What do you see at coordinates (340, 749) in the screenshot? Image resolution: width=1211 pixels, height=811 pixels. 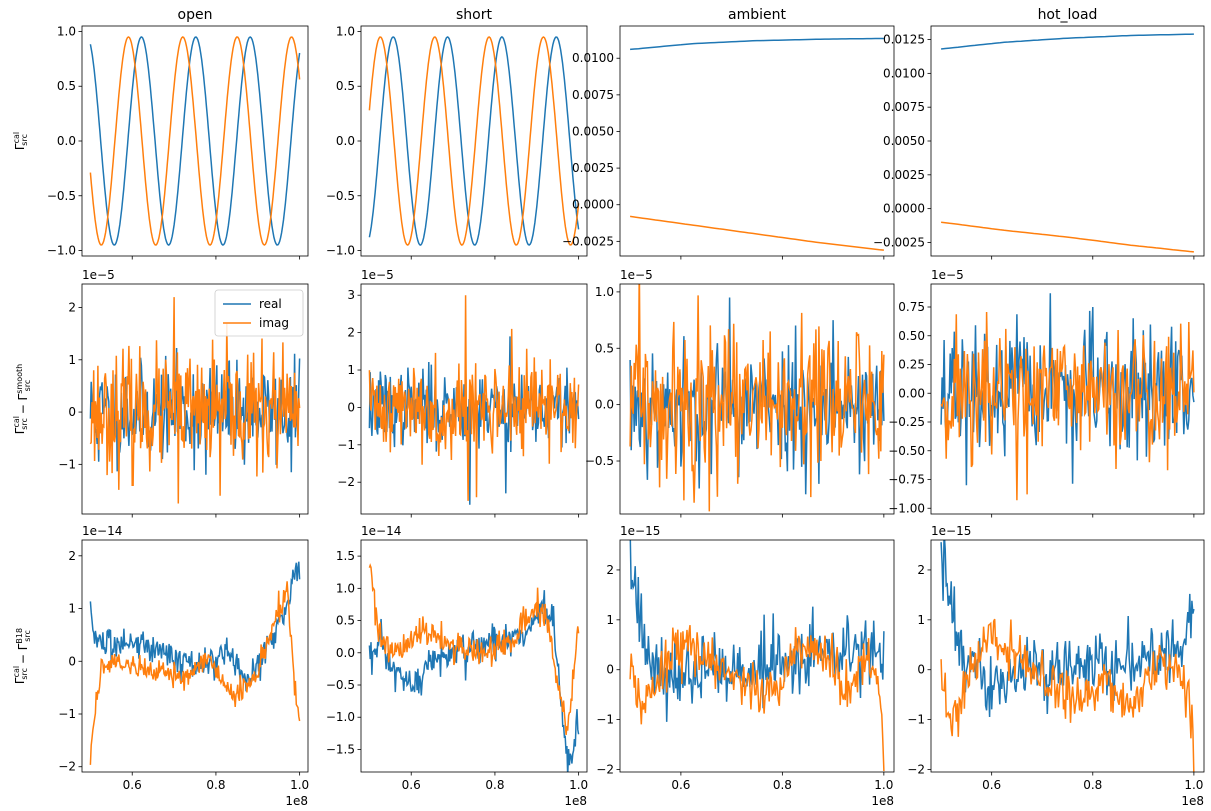 I see `y-tick-label: −1.5` at bounding box center [340, 749].